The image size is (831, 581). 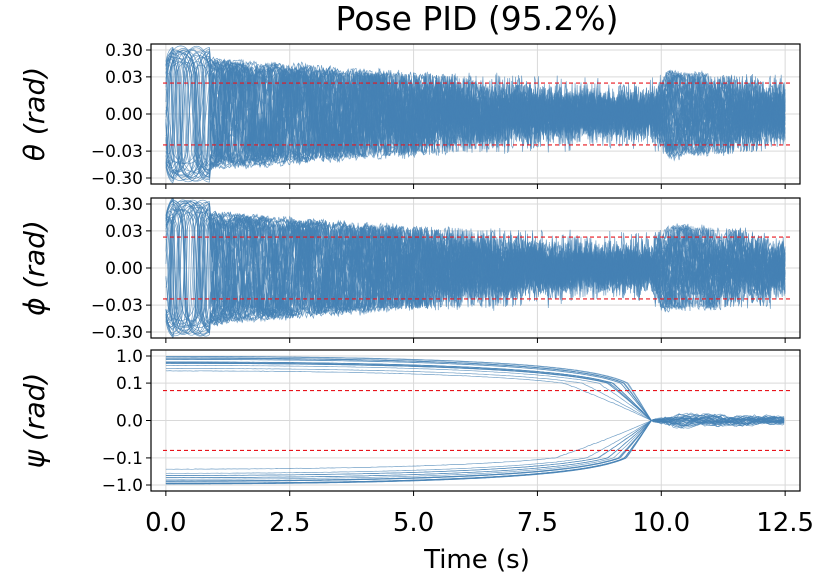 I want to click on xtick-label-5: 12.5, so click(x=785, y=523).